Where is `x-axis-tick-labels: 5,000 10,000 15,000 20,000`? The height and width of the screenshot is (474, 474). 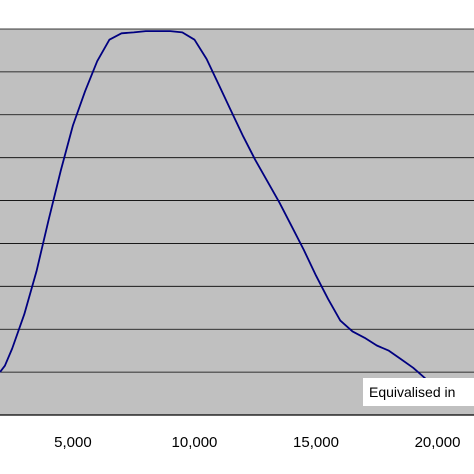 x-axis-tick-labels: 5,000 10,000 15,000 20,000 is located at coordinates (257, 442).